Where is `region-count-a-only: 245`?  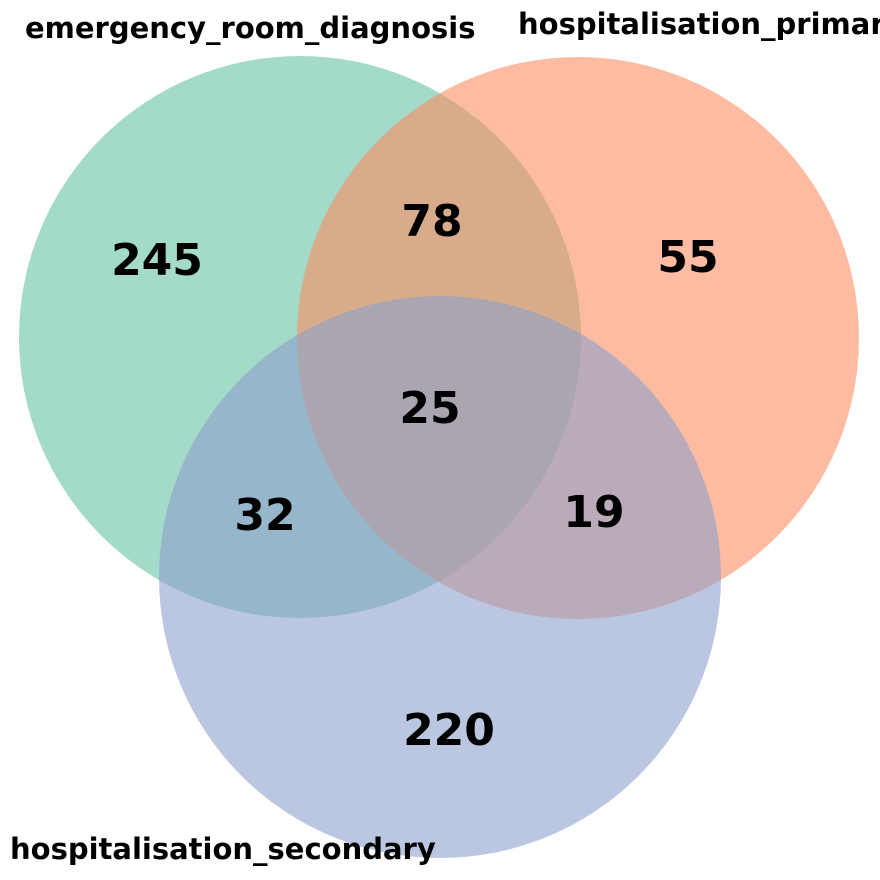
region-count-a-only: 245 is located at coordinates (157, 260).